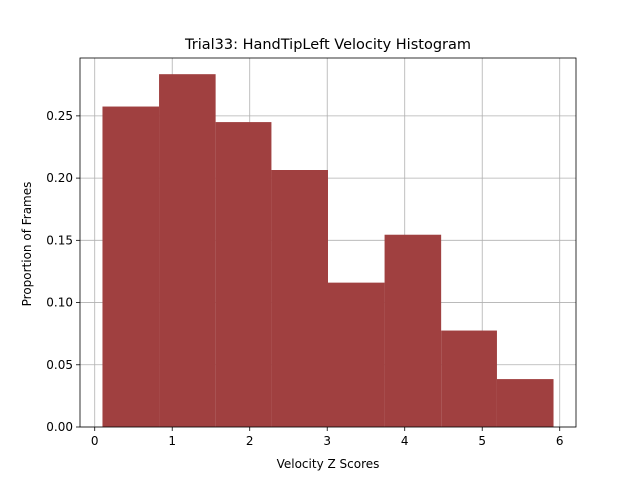 The image size is (640, 480). What do you see at coordinates (405, 441) in the screenshot?
I see `x-tick-label-4: 4` at bounding box center [405, 441].